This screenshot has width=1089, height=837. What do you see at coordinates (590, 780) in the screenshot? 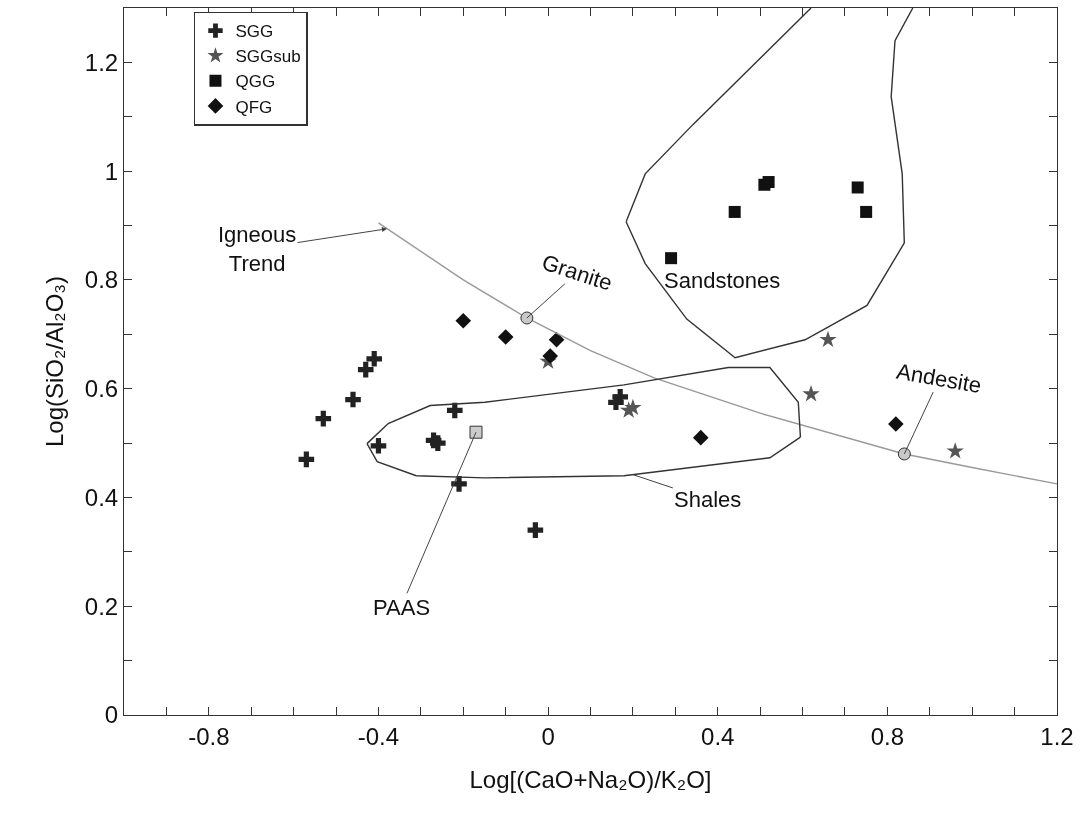
I see `x-axis-title: Log[(CaO+Na₂O)/K₂O]` at bounding box center [590, 780].